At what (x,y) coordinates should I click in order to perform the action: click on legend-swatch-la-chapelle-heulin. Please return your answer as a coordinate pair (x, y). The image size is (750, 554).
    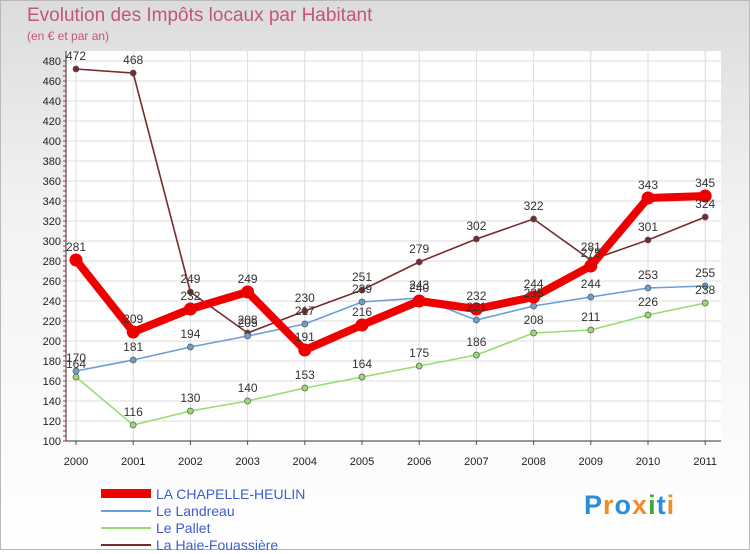
    Looking at the image, I should click on (126, 493).